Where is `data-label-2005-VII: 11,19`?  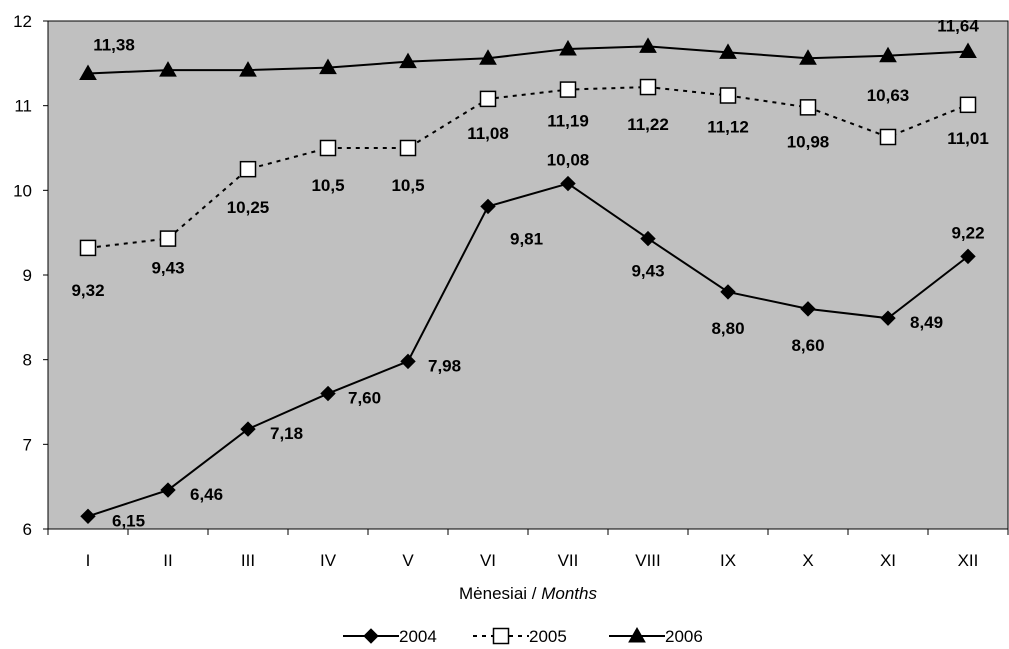 data-label-2005-VII: 11,19 is located at coordinates (568, 121).